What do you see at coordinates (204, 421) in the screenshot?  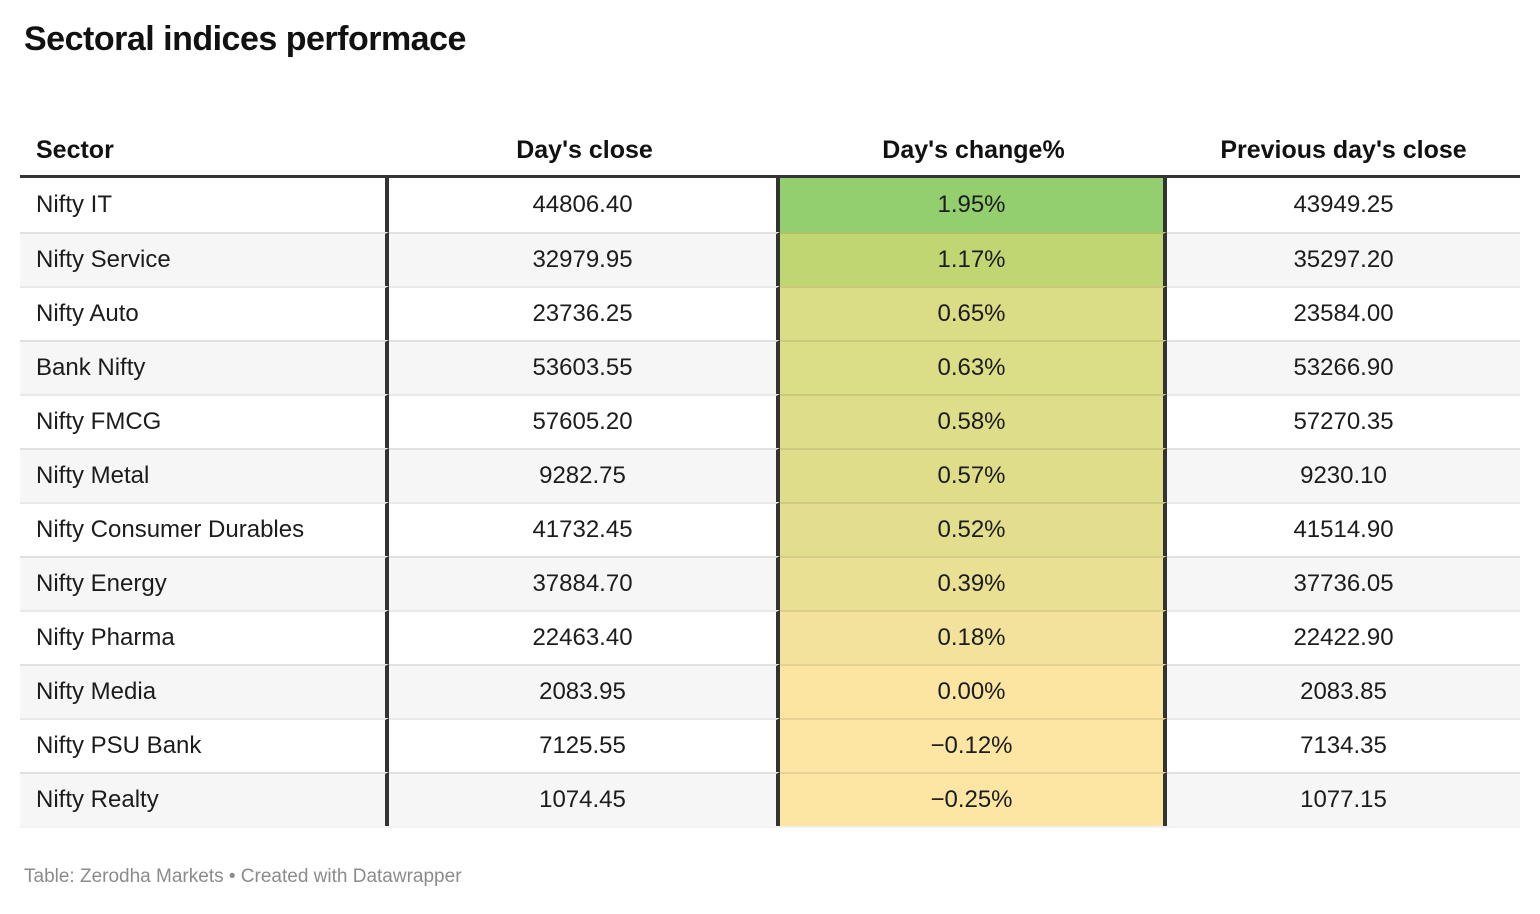 I see `sector-cell: Nifty FMCG` at bounding box center [204, 421].